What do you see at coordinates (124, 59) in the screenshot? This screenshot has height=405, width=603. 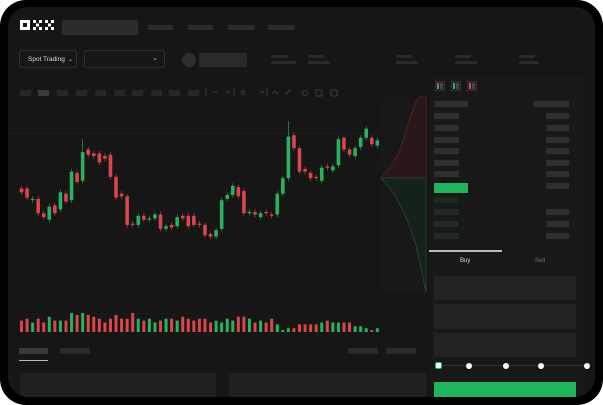 I see `pair-dropdown: ⌄` at bounding box center [124, 59].